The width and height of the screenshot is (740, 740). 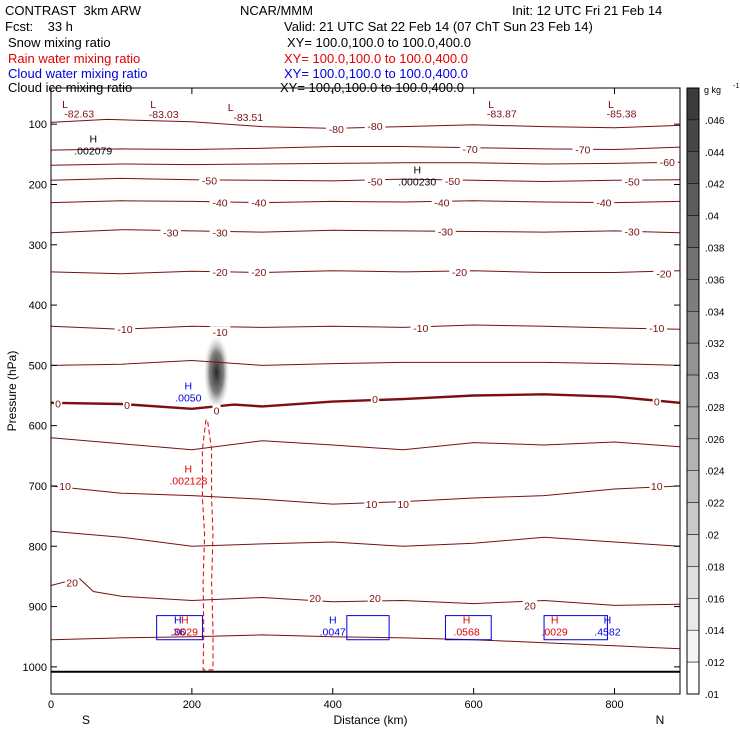 What do you see at coordinates (376, 73) in the screenshot?
I see `field-xy-cloud-water: XY= 100.0,100.0 to 100.0,400.0` at bounding box center [376, 73].